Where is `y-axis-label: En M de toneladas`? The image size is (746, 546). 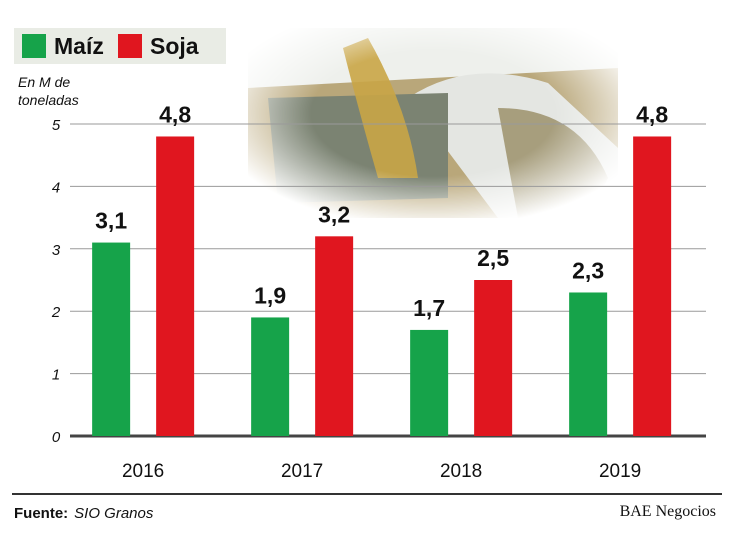
y-axis-label: En M de toneladas is located at coordinates (48, 91).